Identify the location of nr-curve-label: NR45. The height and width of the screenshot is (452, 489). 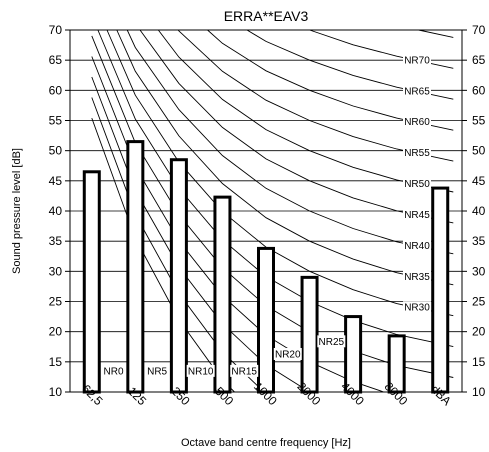
(417, 215).